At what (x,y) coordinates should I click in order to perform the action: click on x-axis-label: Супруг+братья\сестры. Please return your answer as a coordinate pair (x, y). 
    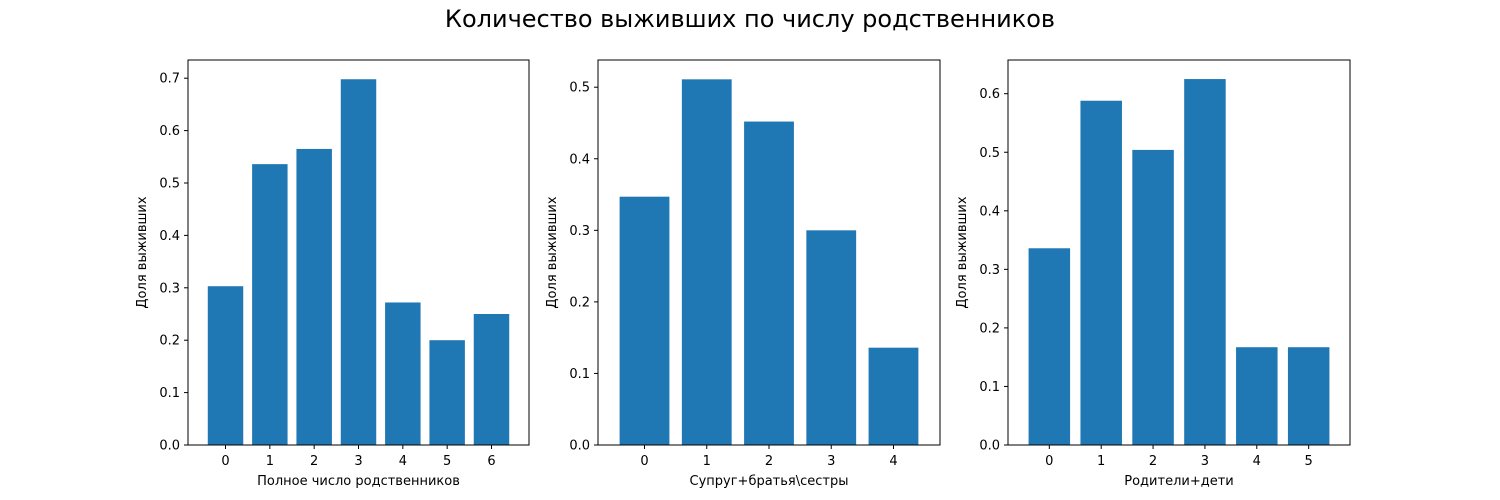
    Looking at the image, I should click on (769, 481).